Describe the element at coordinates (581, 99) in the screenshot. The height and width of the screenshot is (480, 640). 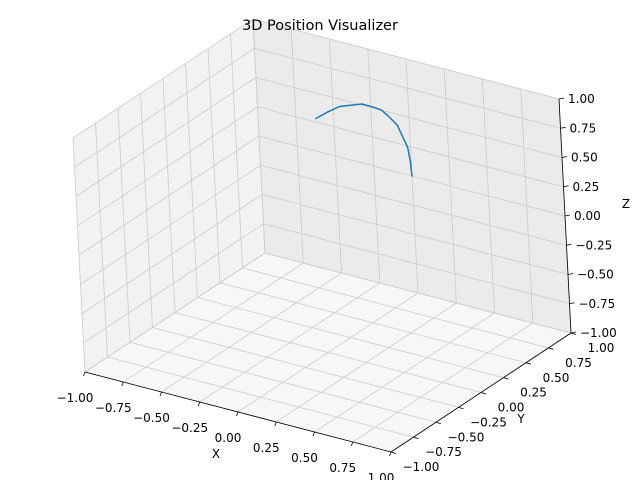
I see `z-tick-label: 1.00` at that location.